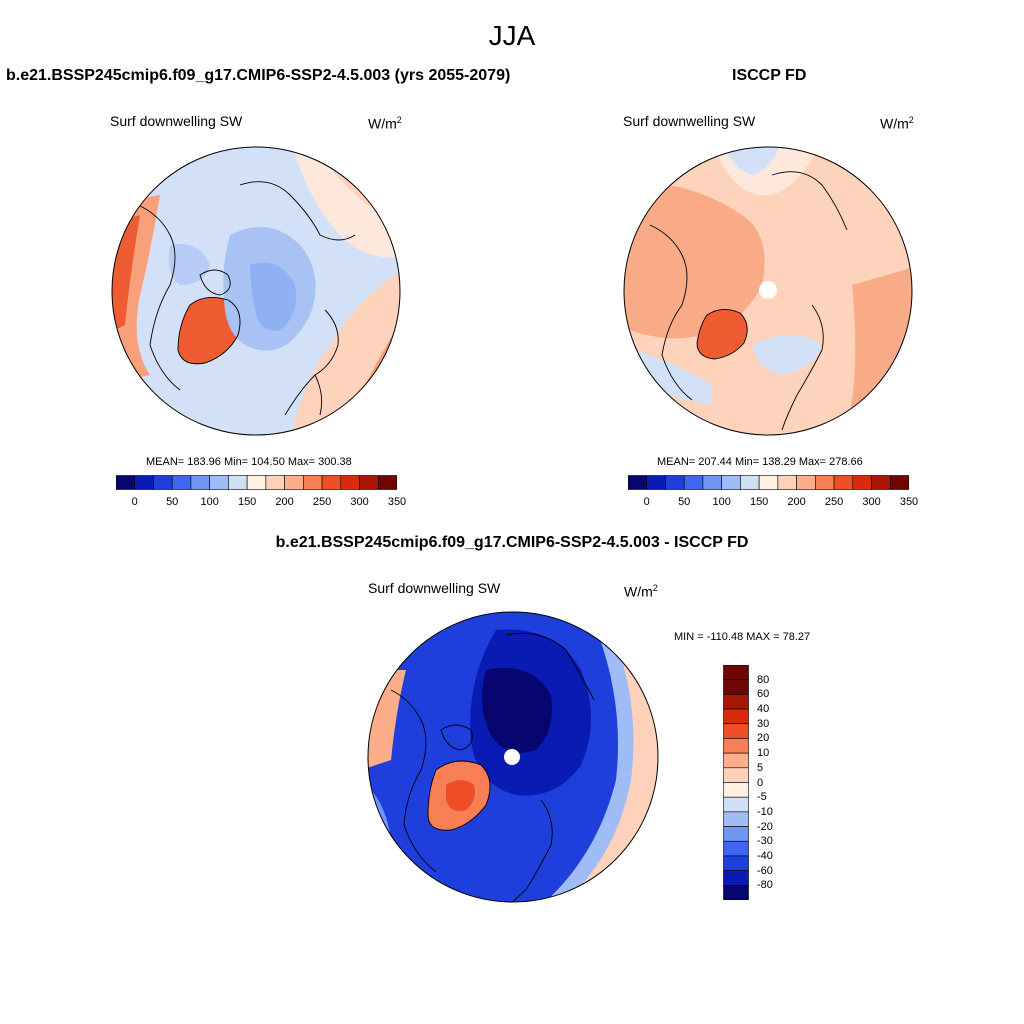 The height and width of the screenshot is (1024, 1024). What do you see at coordinates (742, 637) in the screenshot?
I see `diff-stats-text: MIN = -110.48 MAX = 78.27` at bounding box center [742, 637].